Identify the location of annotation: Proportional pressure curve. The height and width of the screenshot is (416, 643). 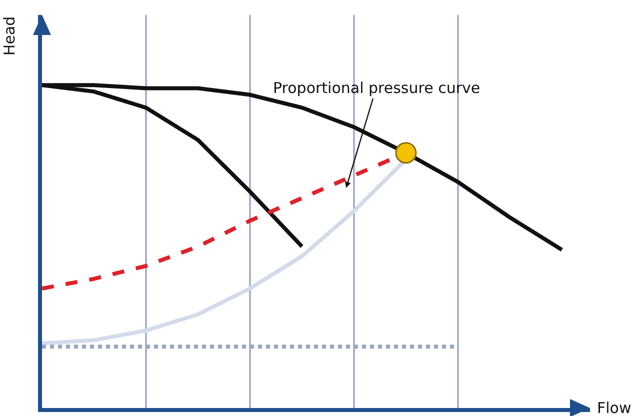
(376, 88).